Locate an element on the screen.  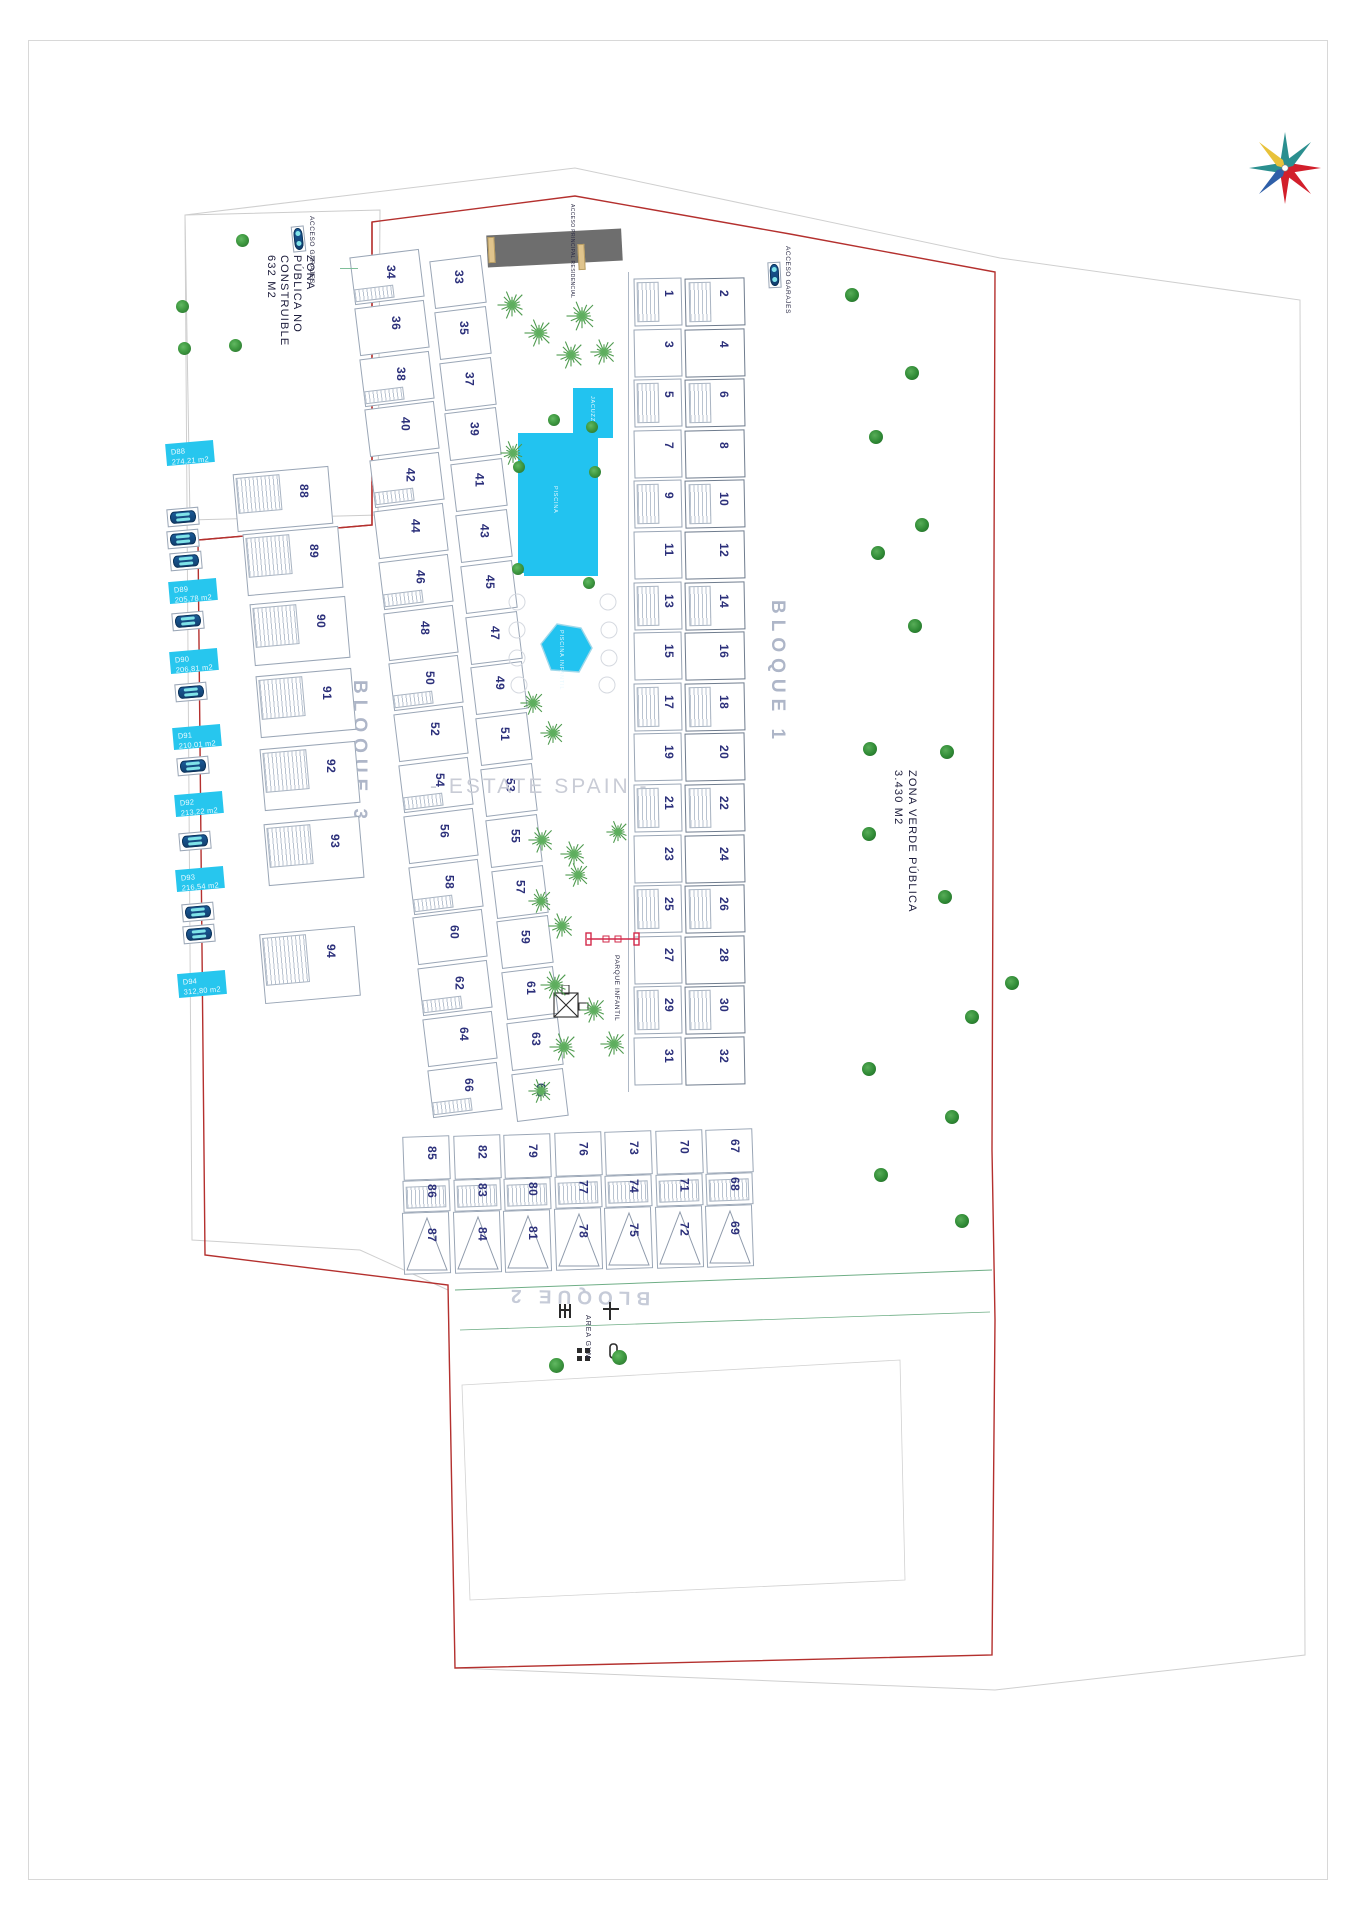
plot-number: 64 is located at coordinates (464, 1034).